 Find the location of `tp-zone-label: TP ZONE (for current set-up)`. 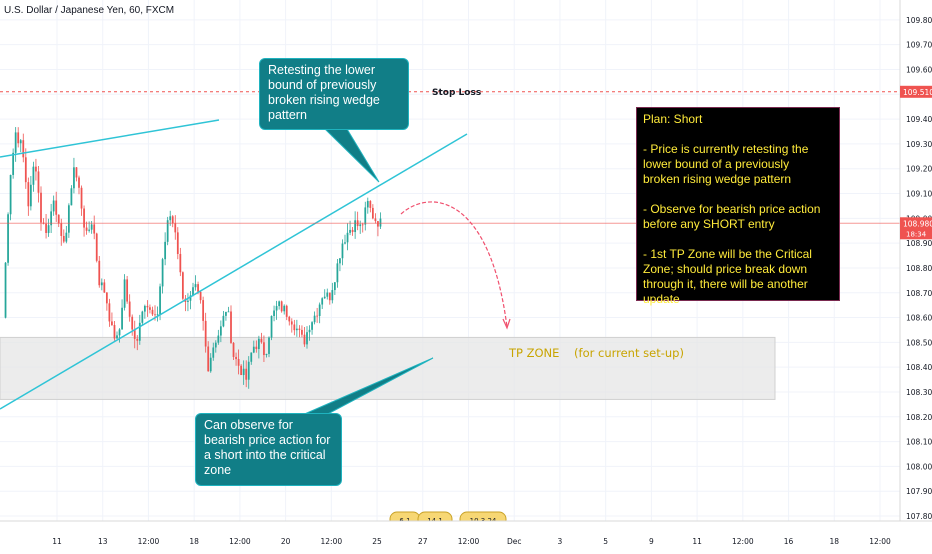

tp-zone-label: TP ZONE (for current set-up) is located at coordinates (596, 353).